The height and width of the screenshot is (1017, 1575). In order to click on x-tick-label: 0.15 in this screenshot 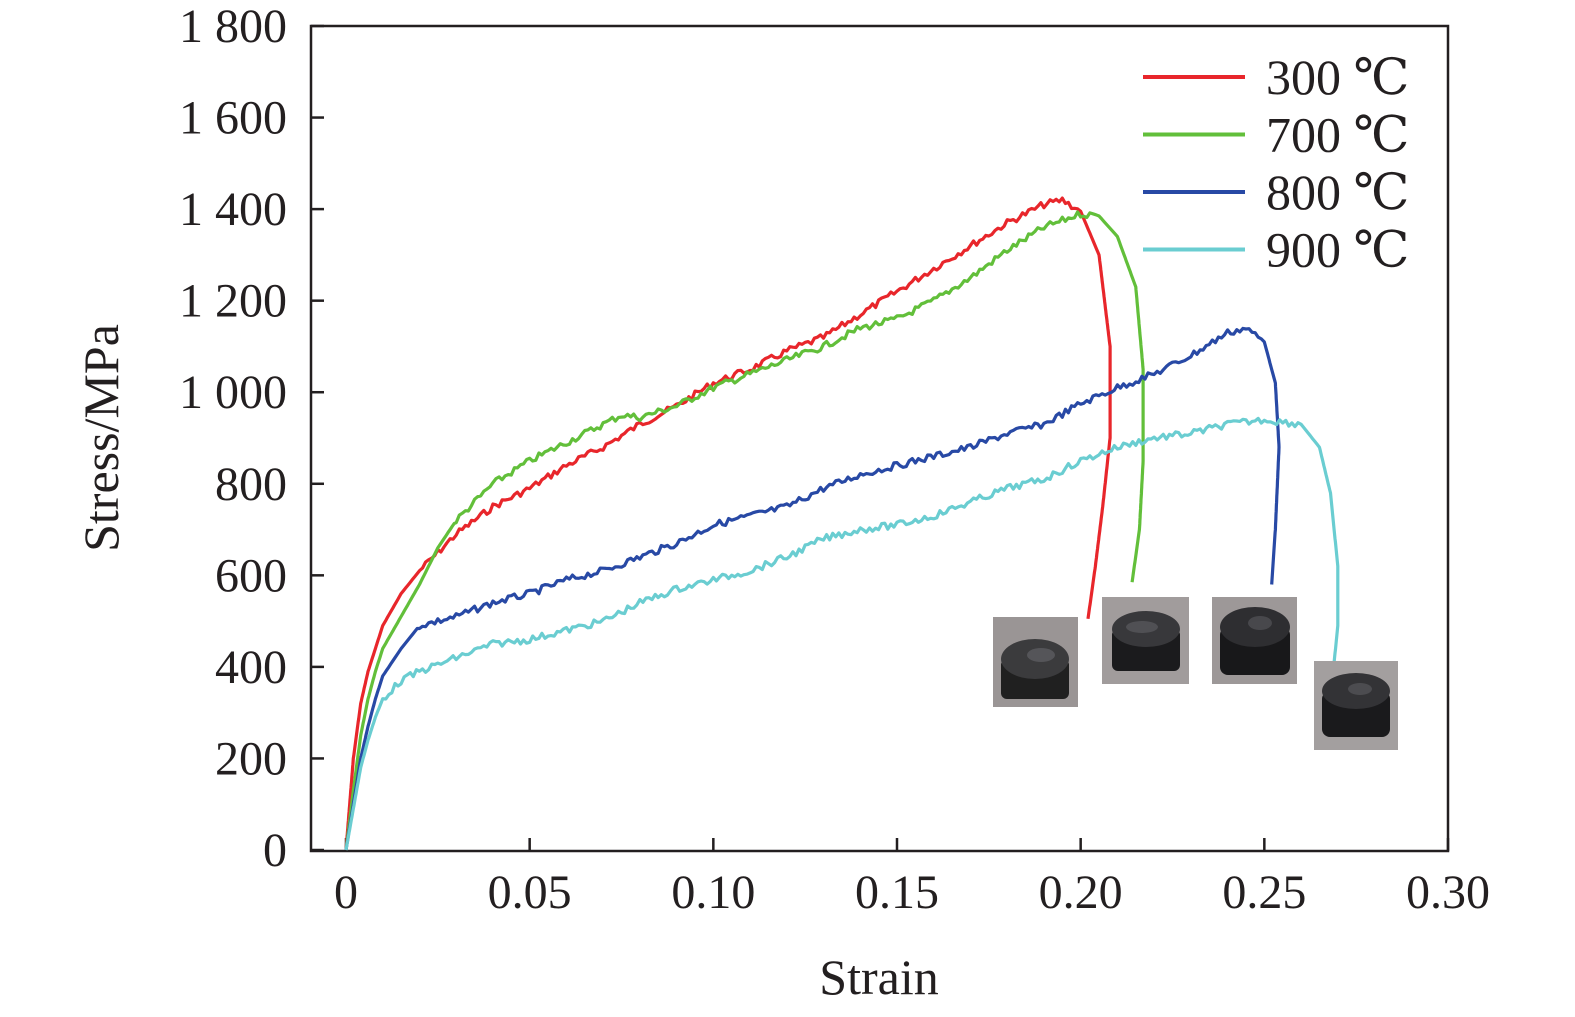, I will do `click(897, 892)`.